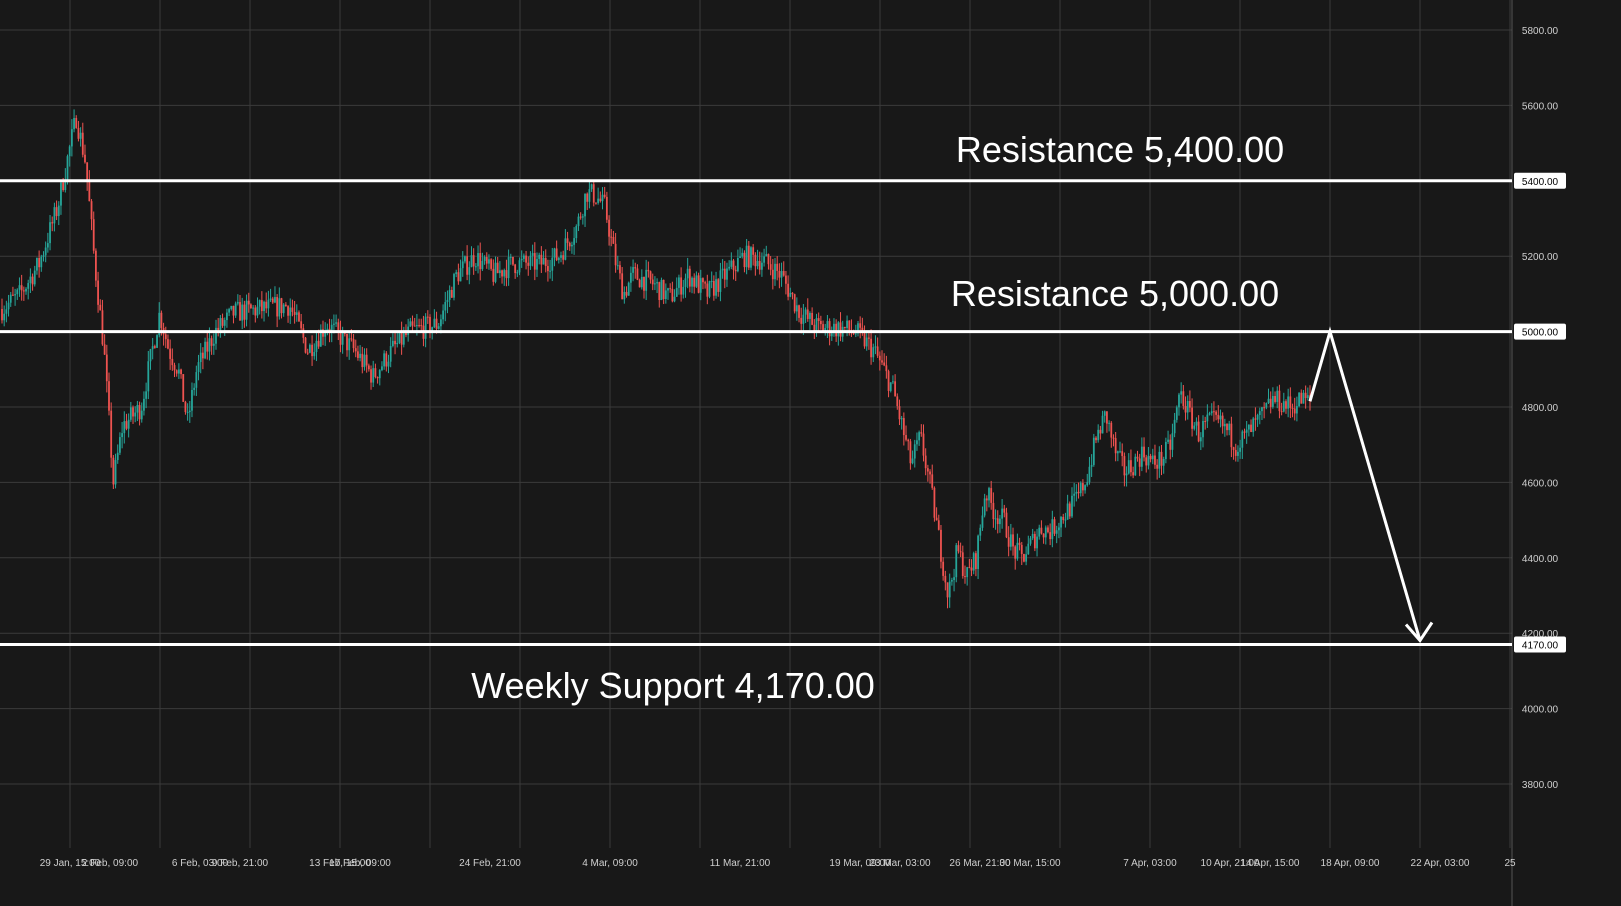 The width and height of the screenshot is (1621, 906). What do you see at coordinates (1540, 710) in the screenshot?
I see `y-tick-label: 4000.00` at bounding box center [1540, 710].